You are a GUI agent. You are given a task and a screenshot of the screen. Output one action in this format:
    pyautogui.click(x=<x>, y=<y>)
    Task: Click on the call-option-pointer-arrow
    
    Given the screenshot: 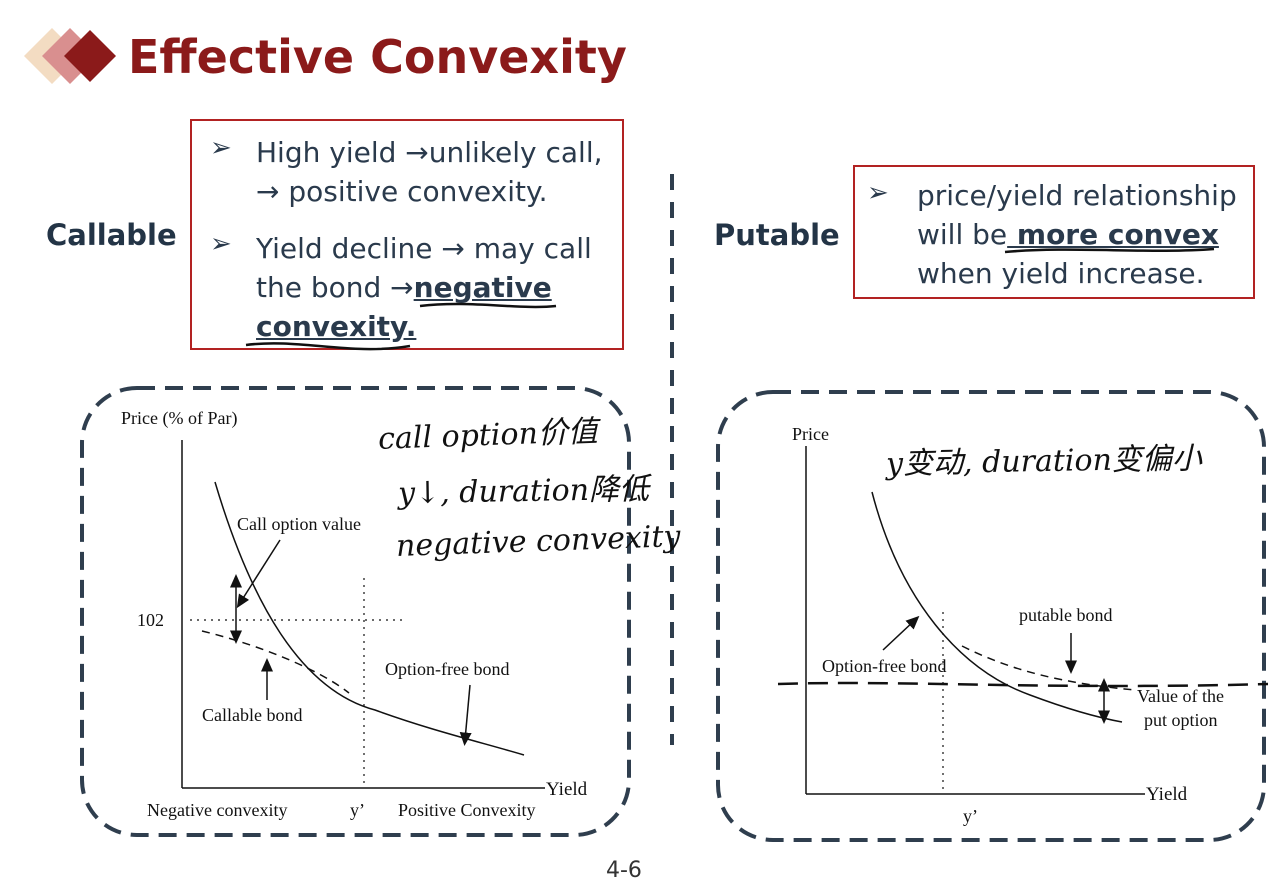 What is the action you would take?
    pyautogui.click(x=258, y=574)
    